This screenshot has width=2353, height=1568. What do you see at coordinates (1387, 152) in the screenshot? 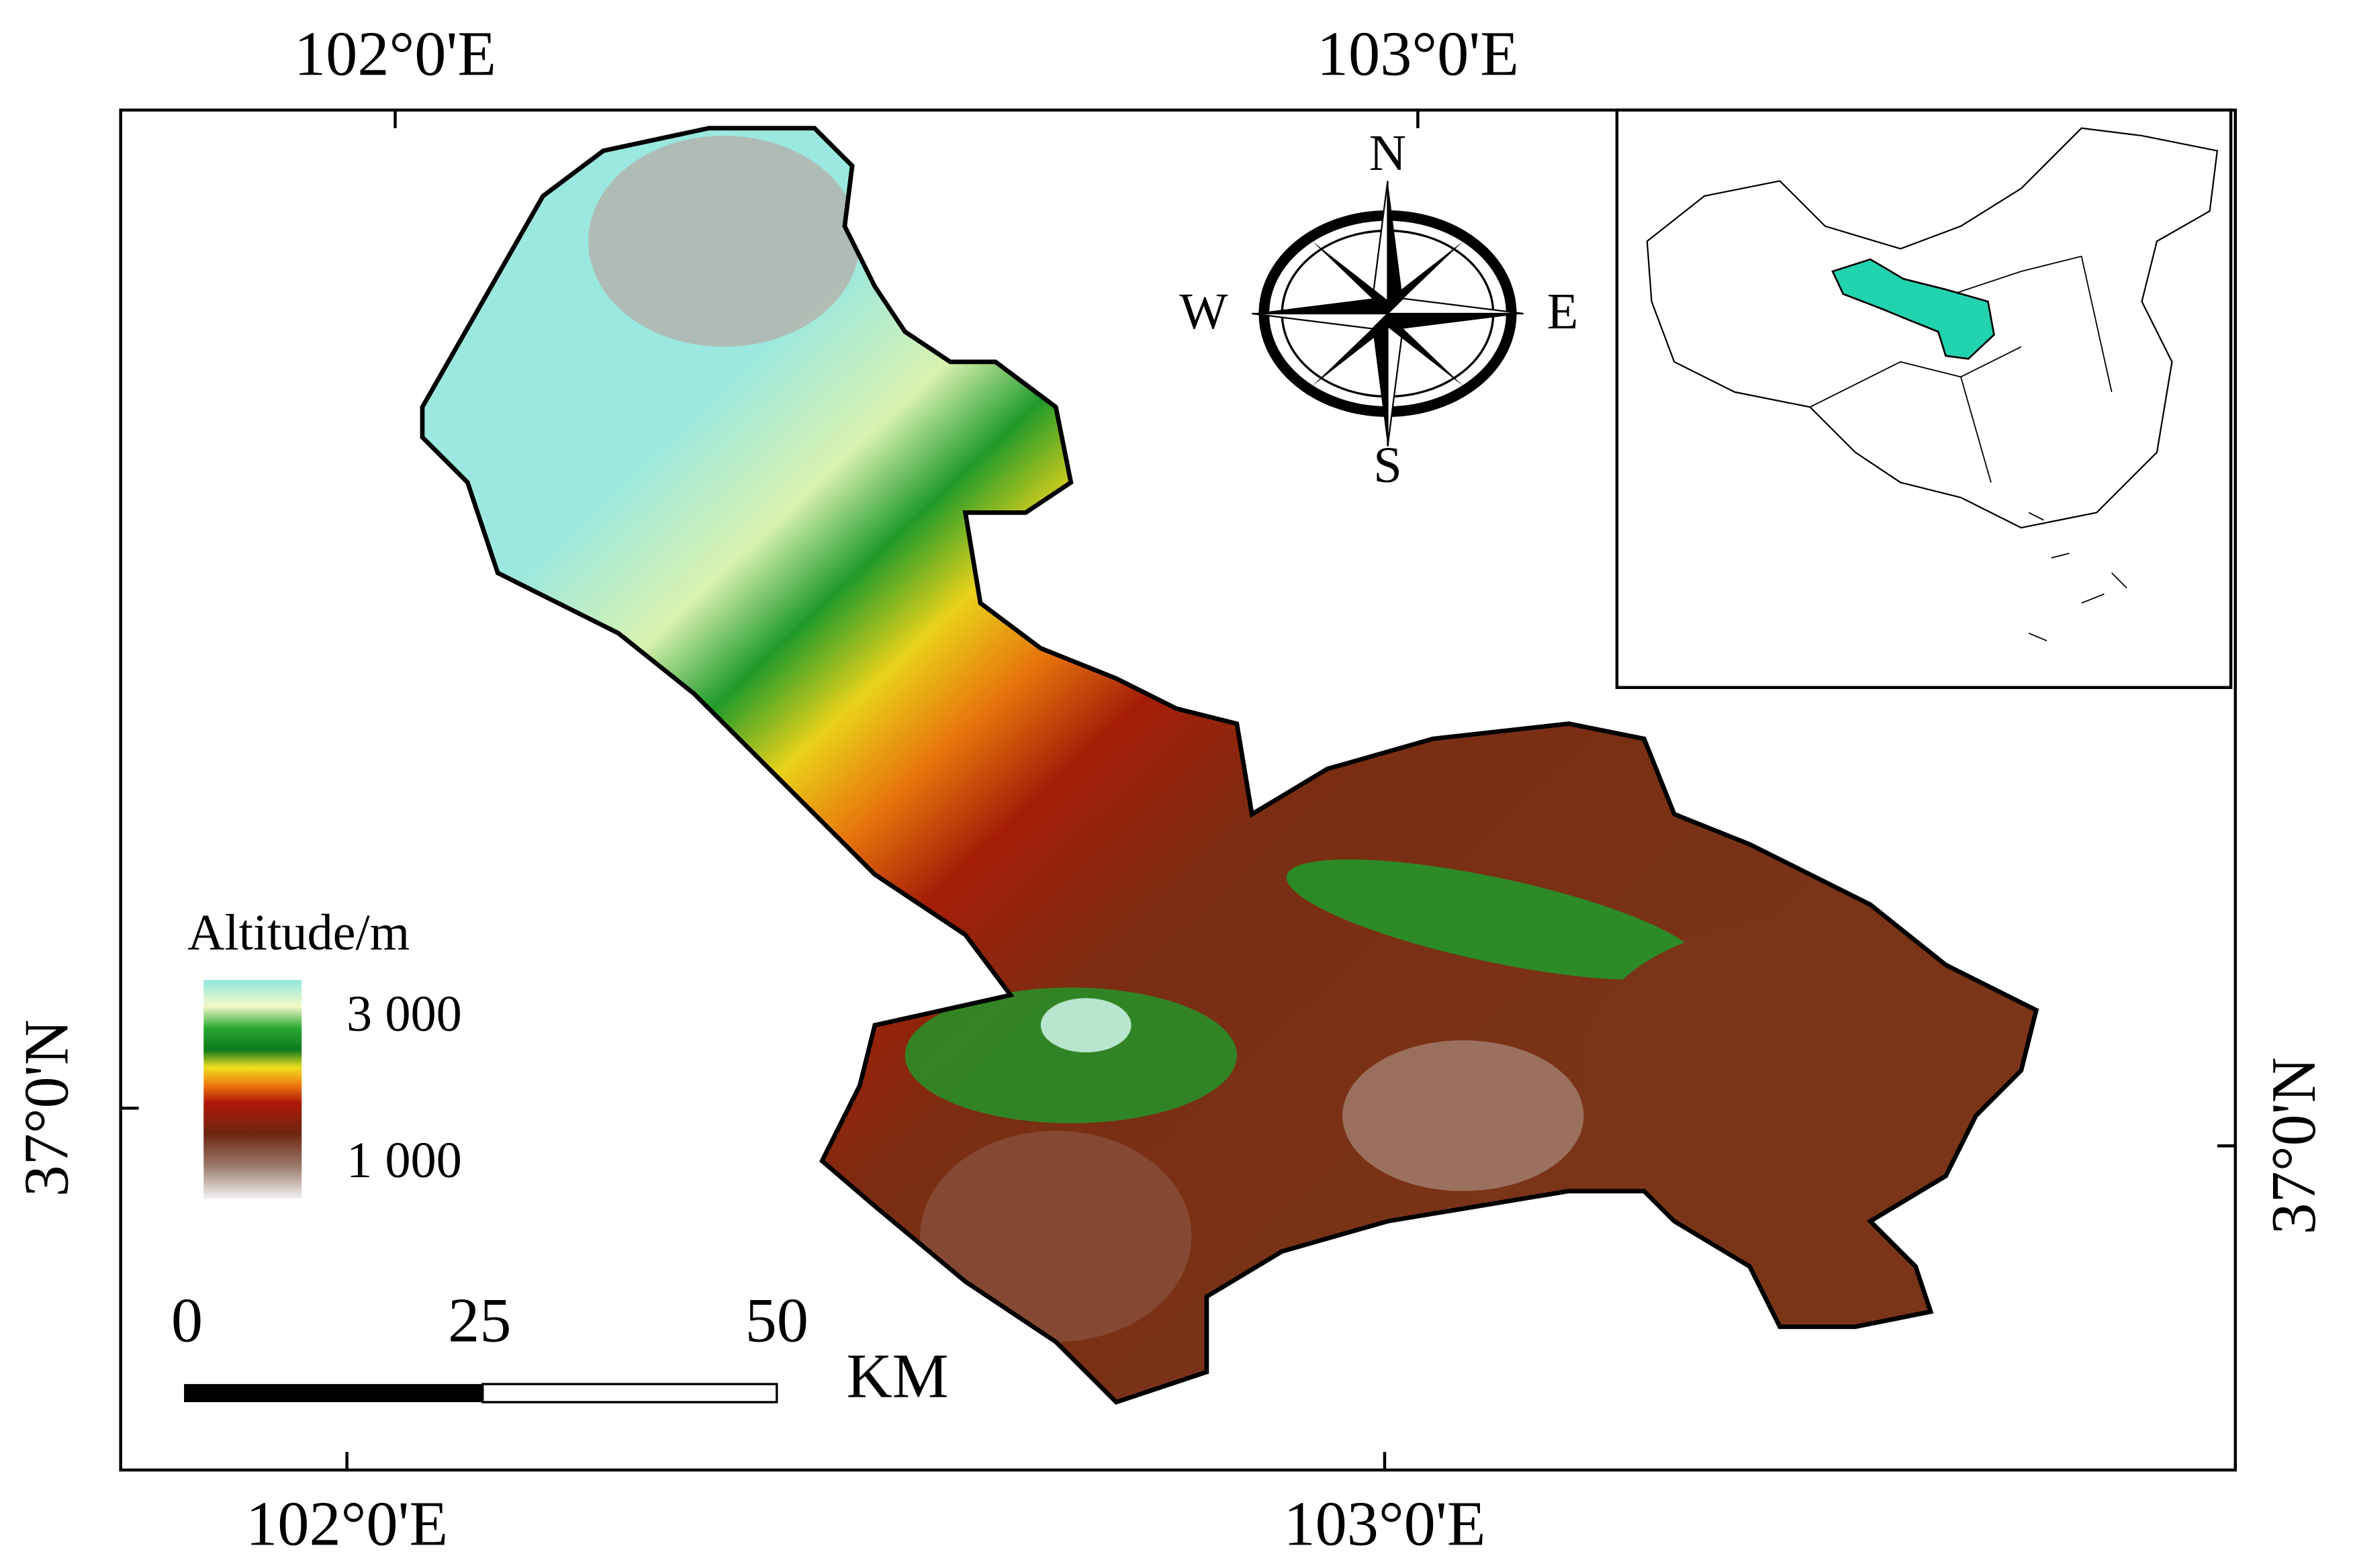
I see `compass-label: N` at bounding box center [1387, 152].